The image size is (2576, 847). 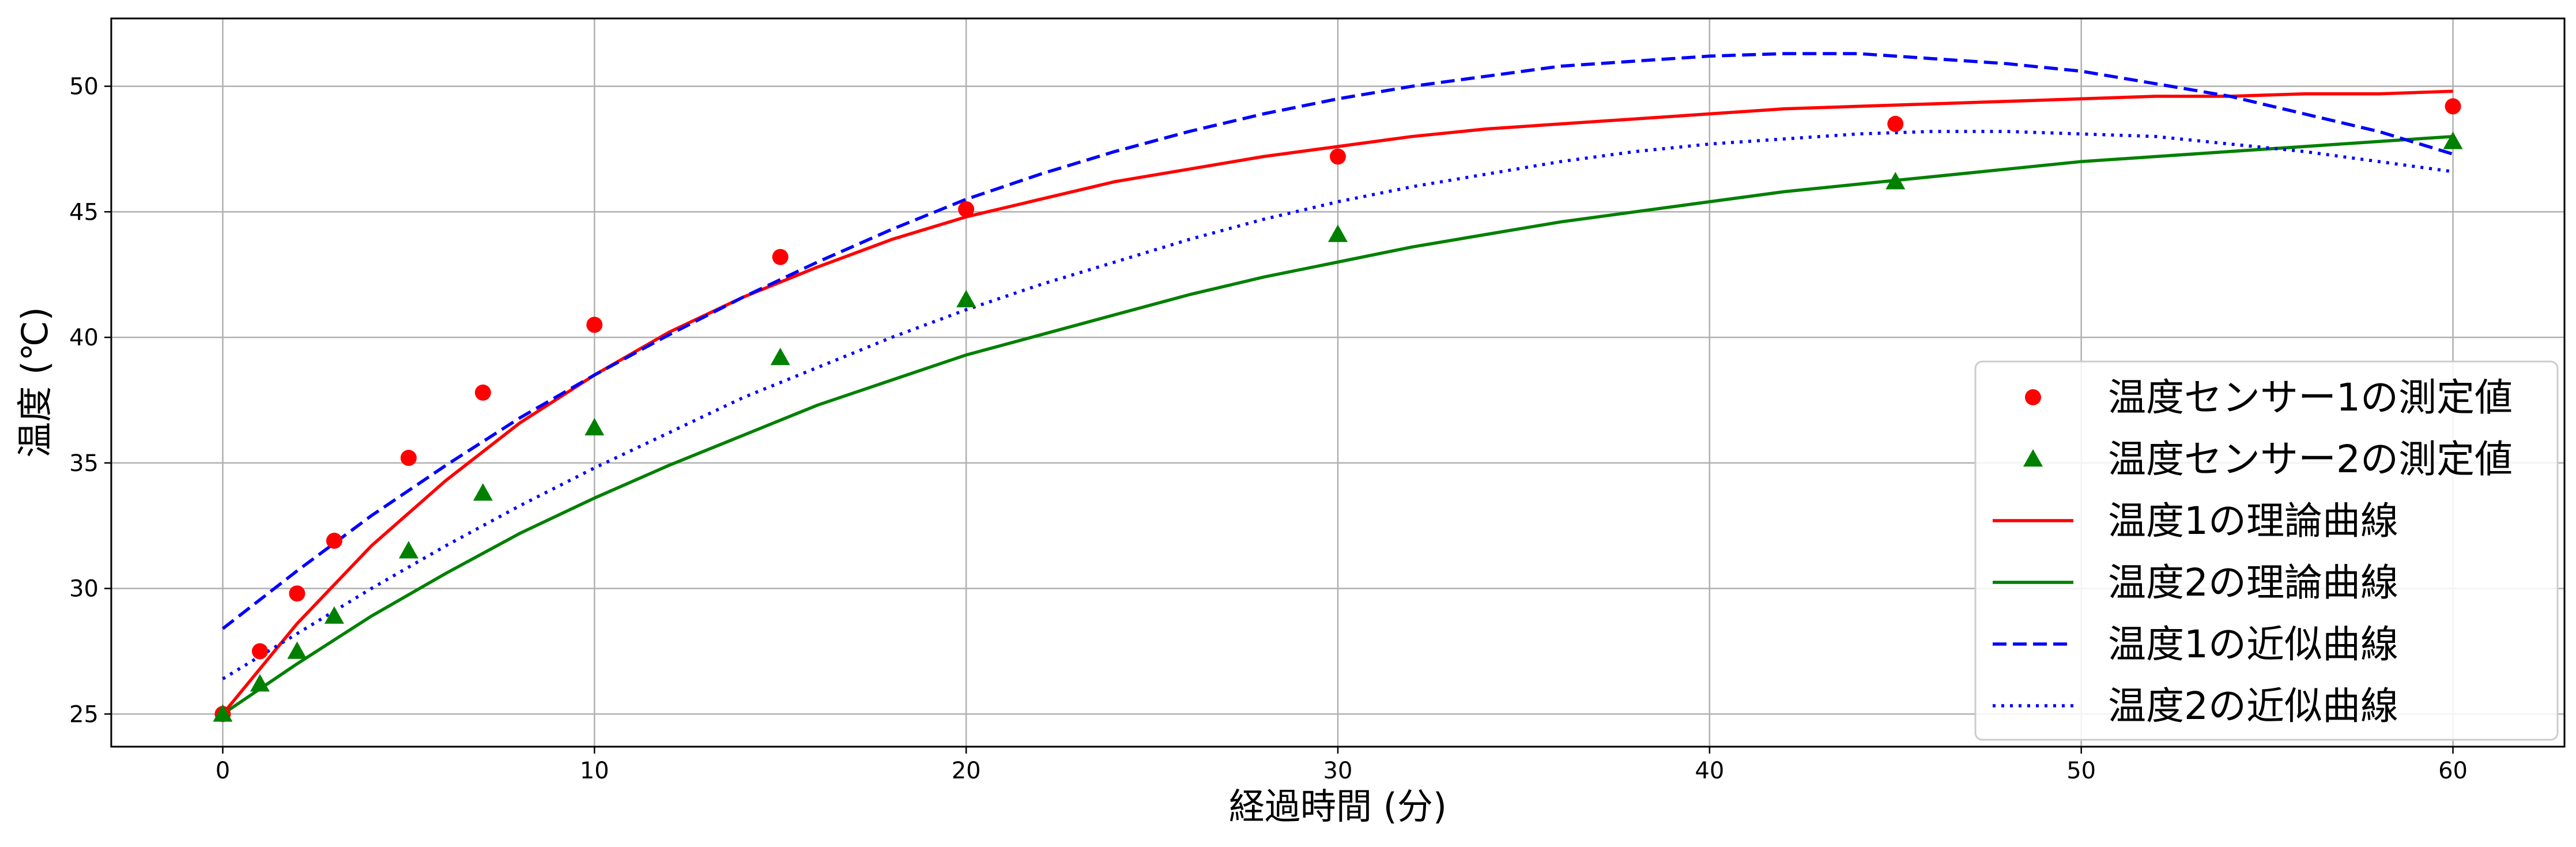 What do you see at coordinates (2253, 644) in the screenshot?
I see `legend-label: 温度1の近似曲線` at bounding box center [2253, 644].